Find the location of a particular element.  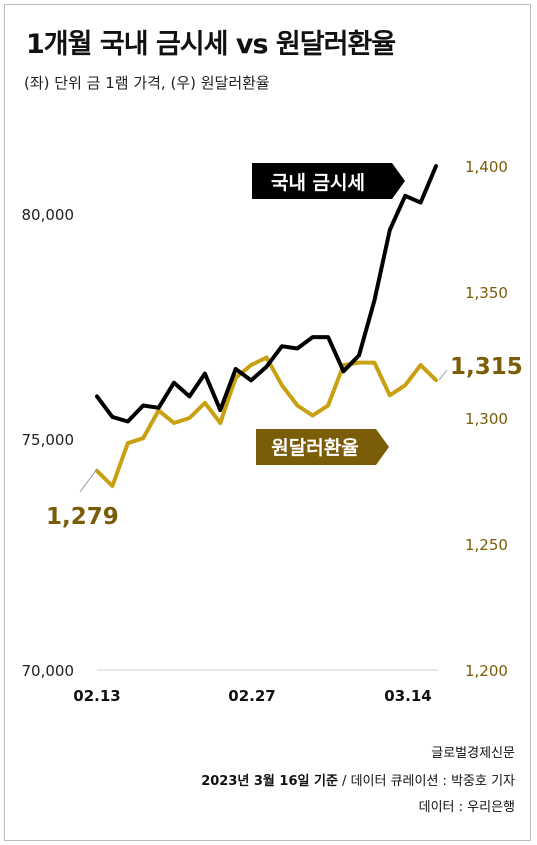

x-tick-label: 03.14 is located at coordinates (407, 696).